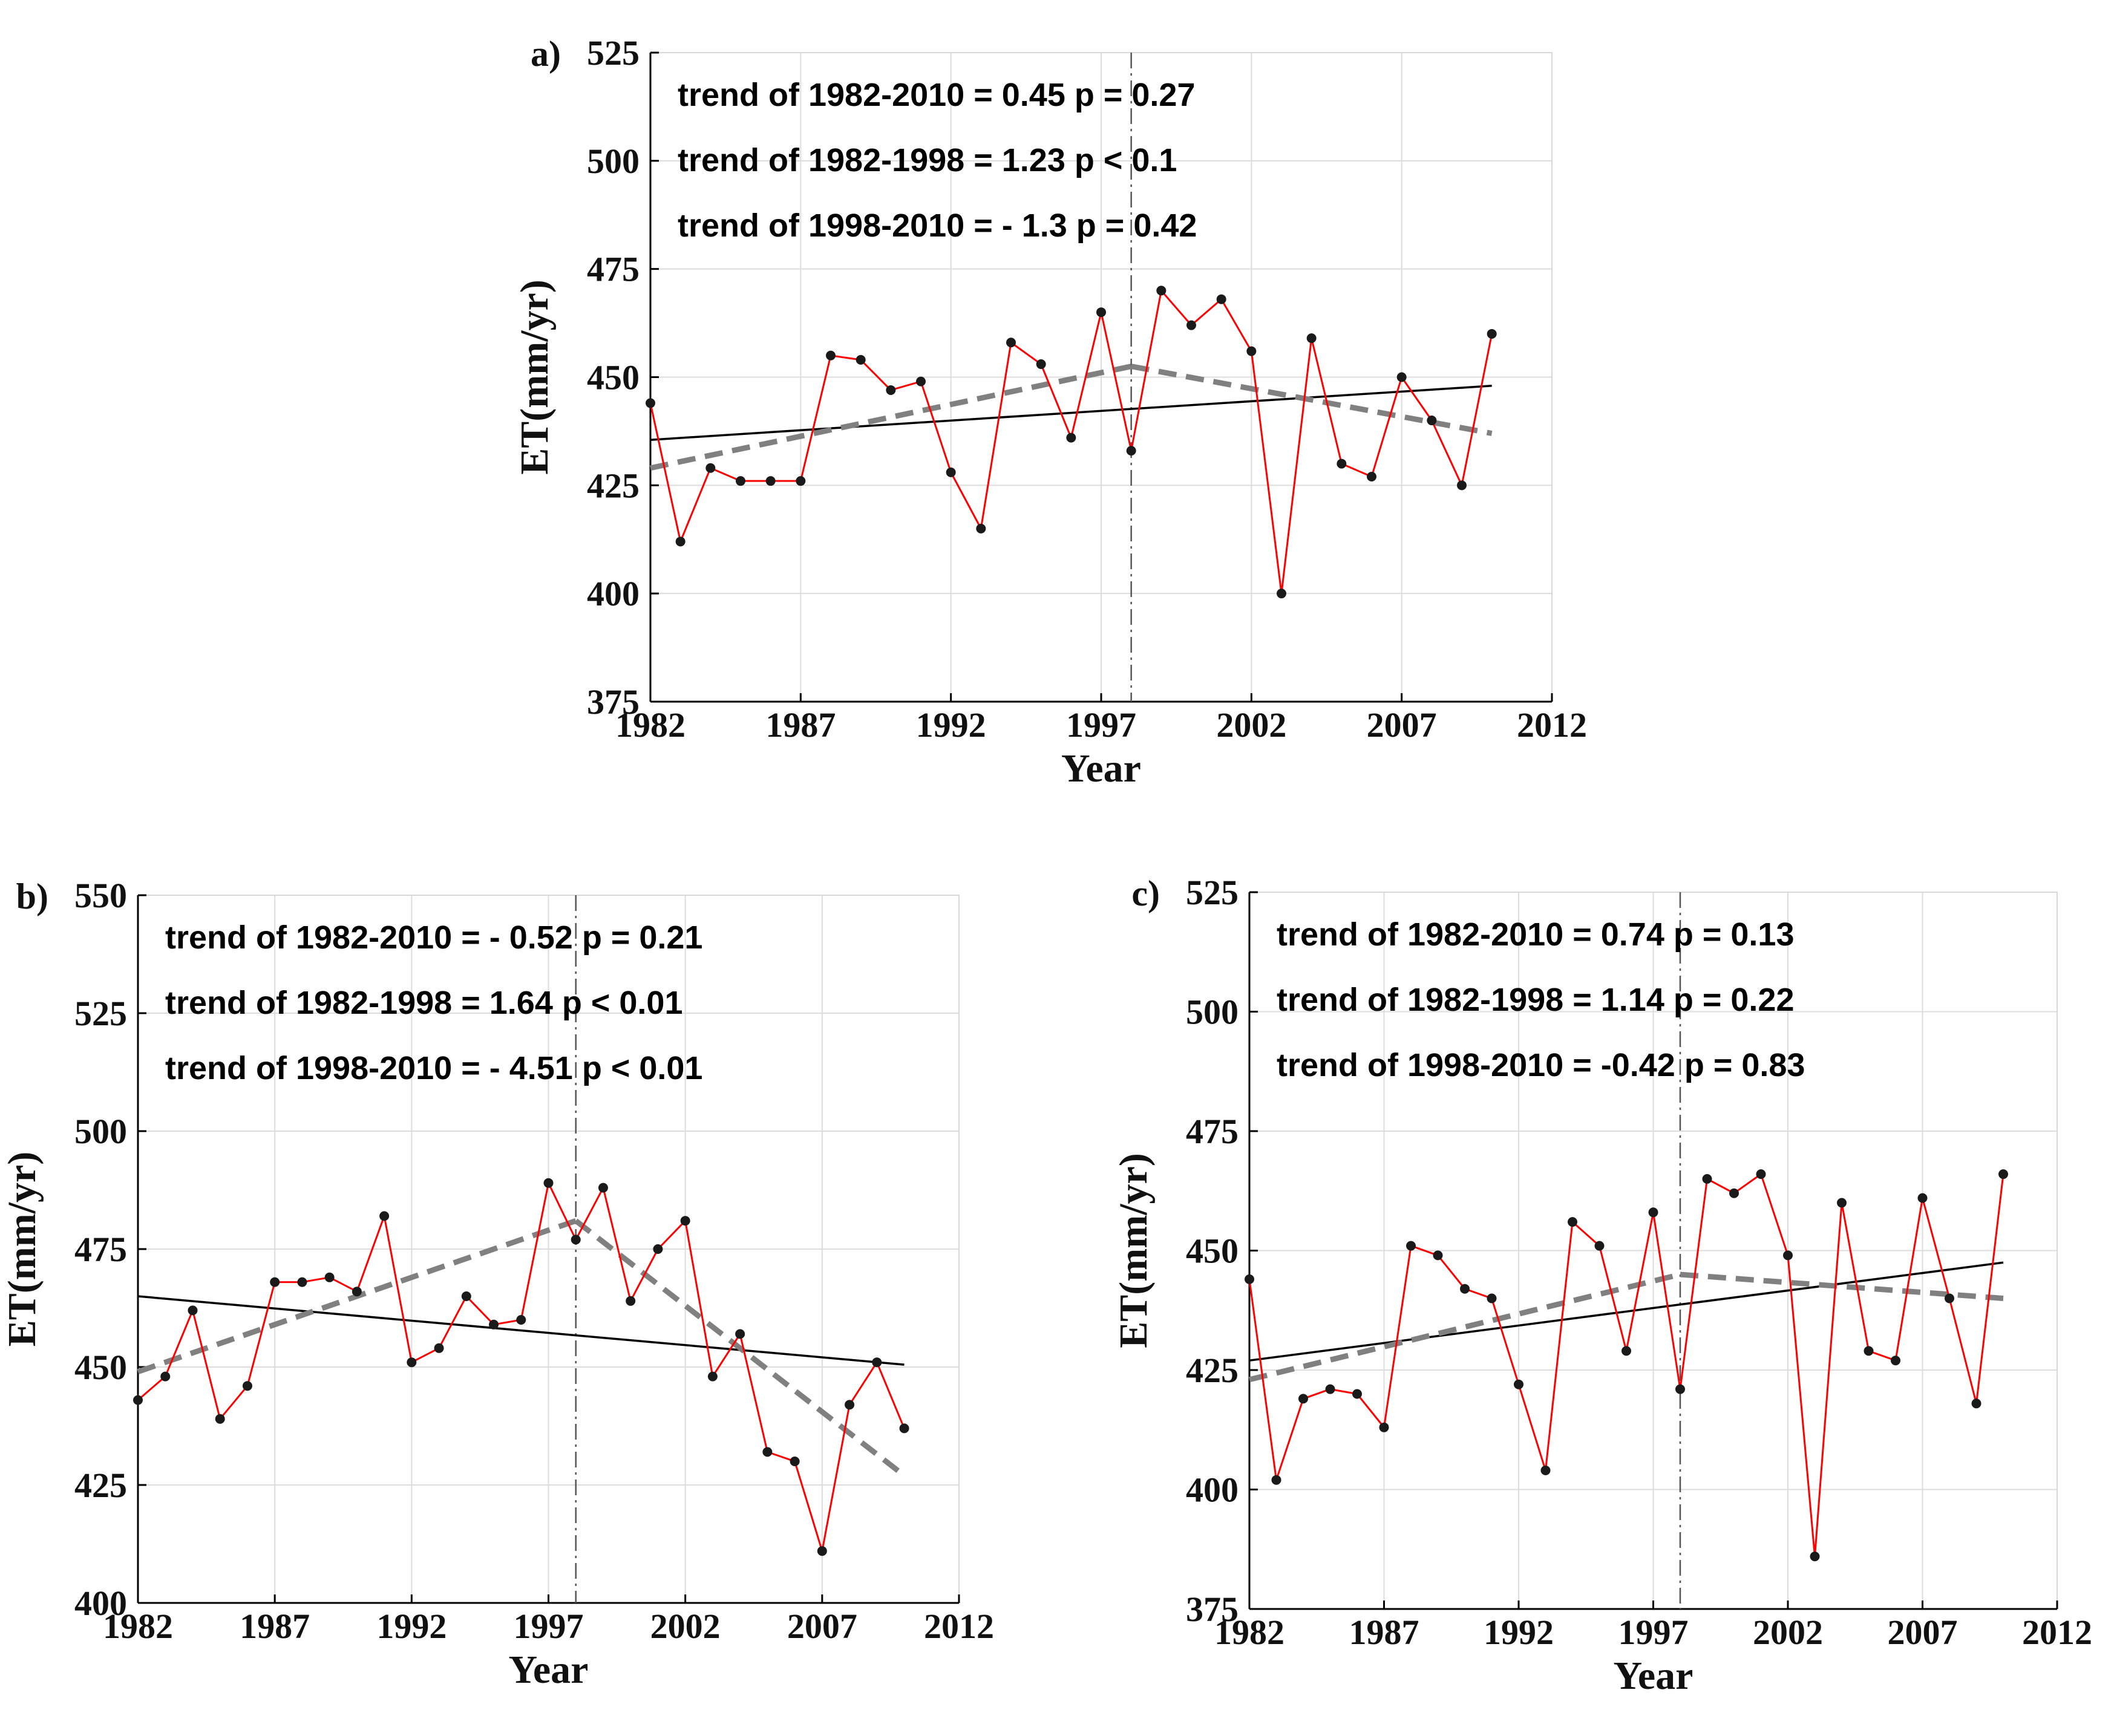  What do you see at coordinates (433, 937) in the screenshot?
I see `trend-annotation: trend of 1982-2010 = - 0.52 p = 0.21` at bounding box center [433, 937].